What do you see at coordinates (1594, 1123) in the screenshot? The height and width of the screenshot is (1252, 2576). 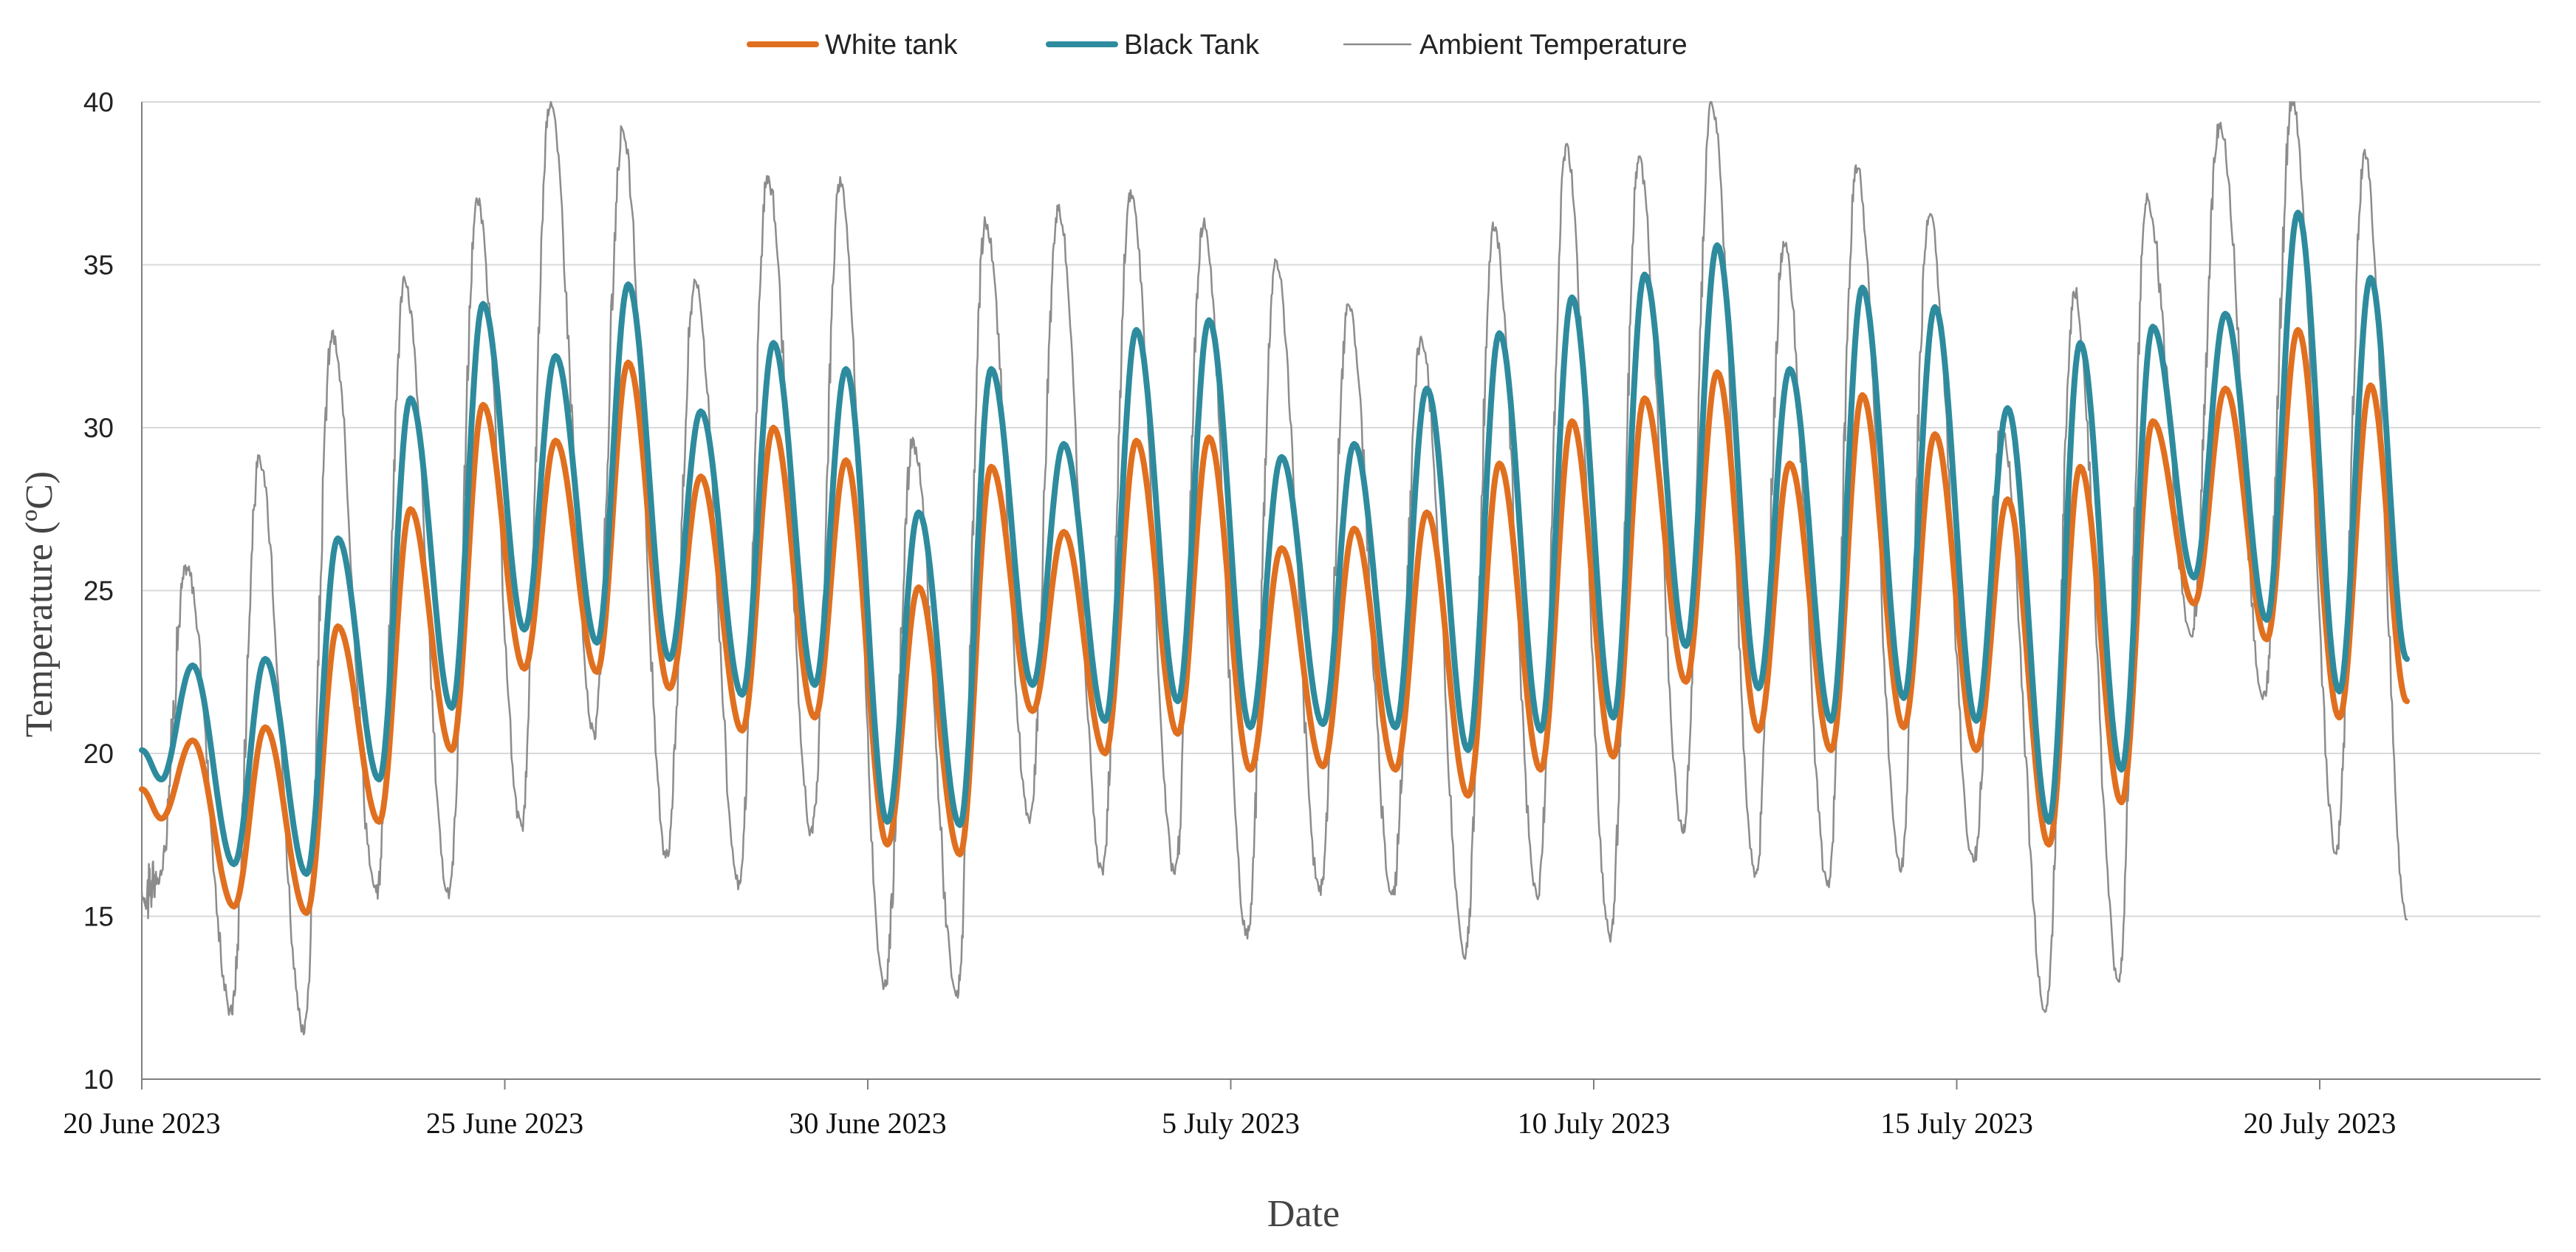 I see `x-tick-label-4: 10 July 2023` at bounding box center [1594, 1123].